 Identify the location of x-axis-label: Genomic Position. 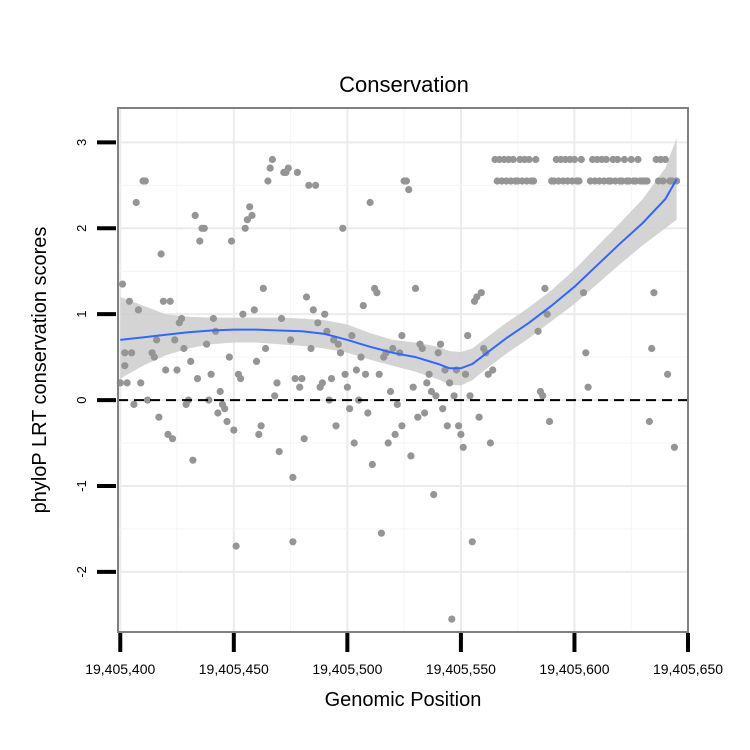
(403, 700).